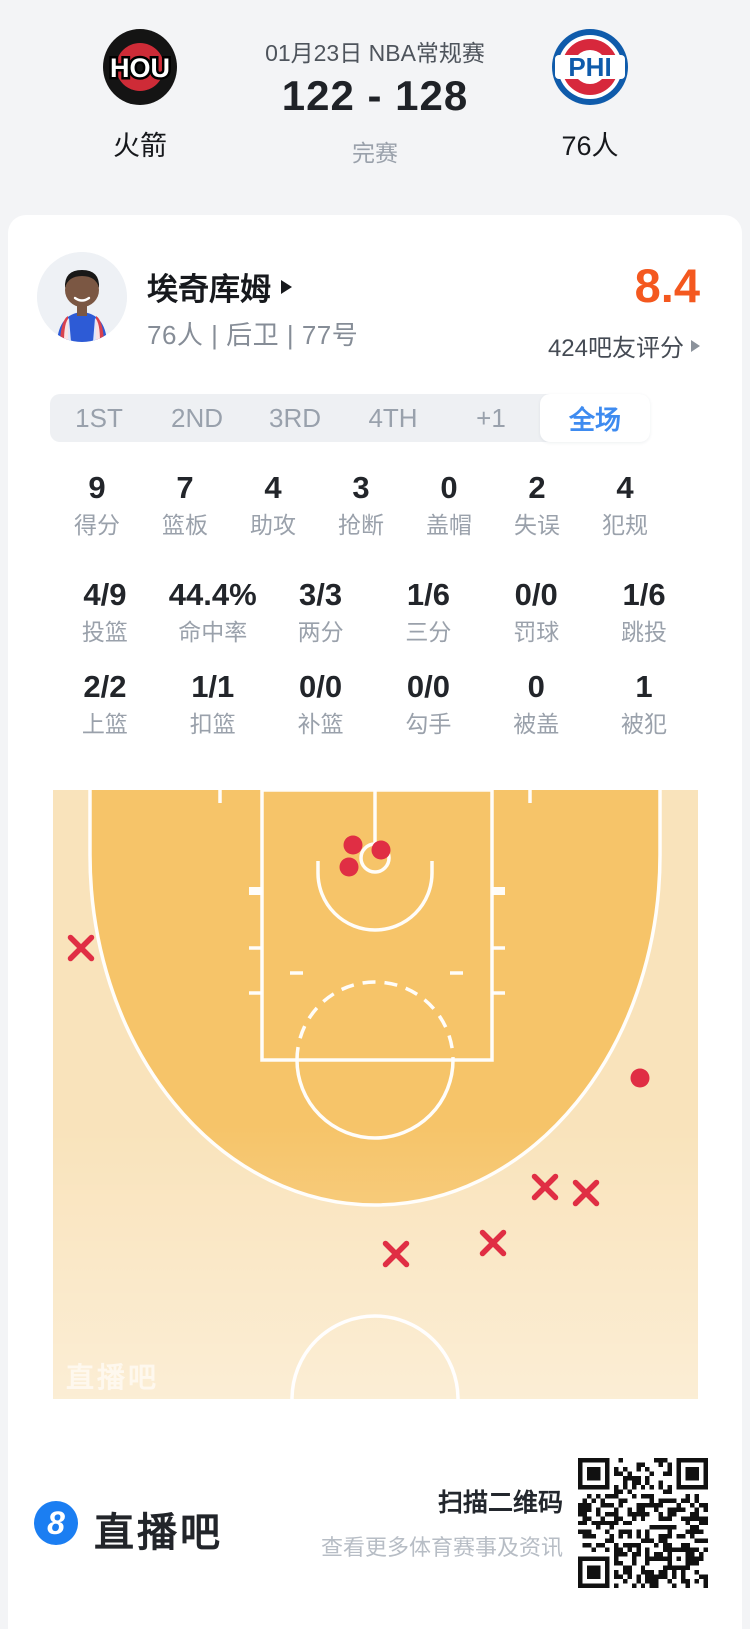  I want to click on stat-cell: 0/0 补篮, so click(321, 703).